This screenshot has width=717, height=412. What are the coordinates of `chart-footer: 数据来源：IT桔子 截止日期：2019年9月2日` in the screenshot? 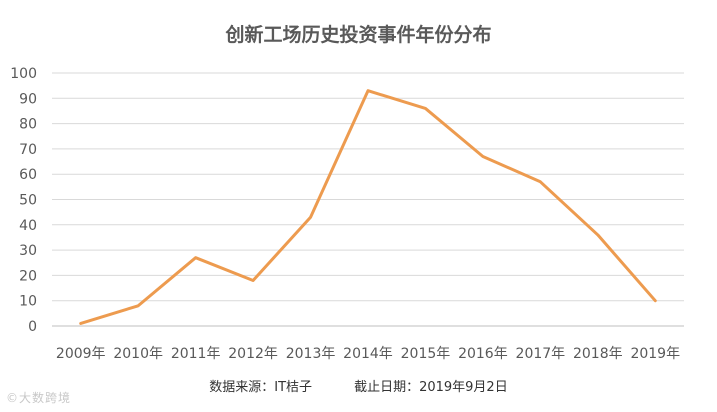 It's located at (358, 385).